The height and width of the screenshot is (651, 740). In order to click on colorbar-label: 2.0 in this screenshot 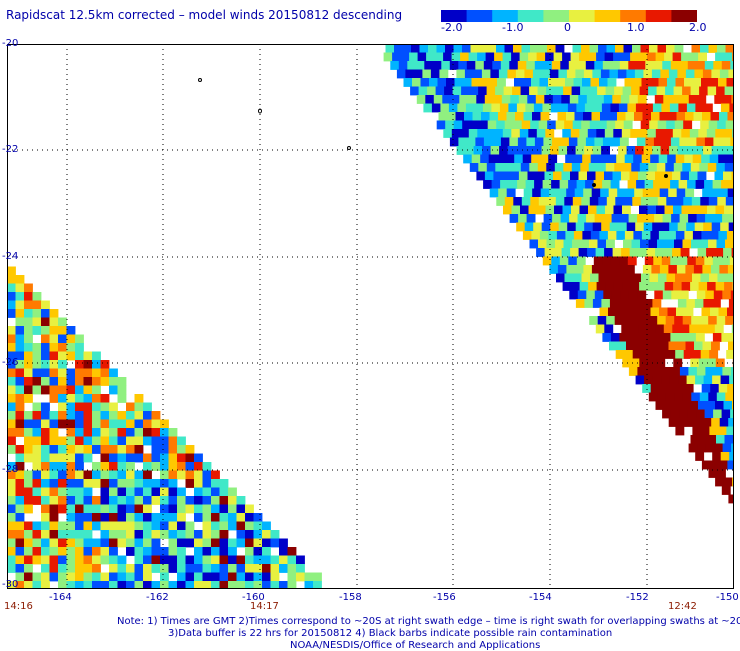, I will do `click(698, 27)`.